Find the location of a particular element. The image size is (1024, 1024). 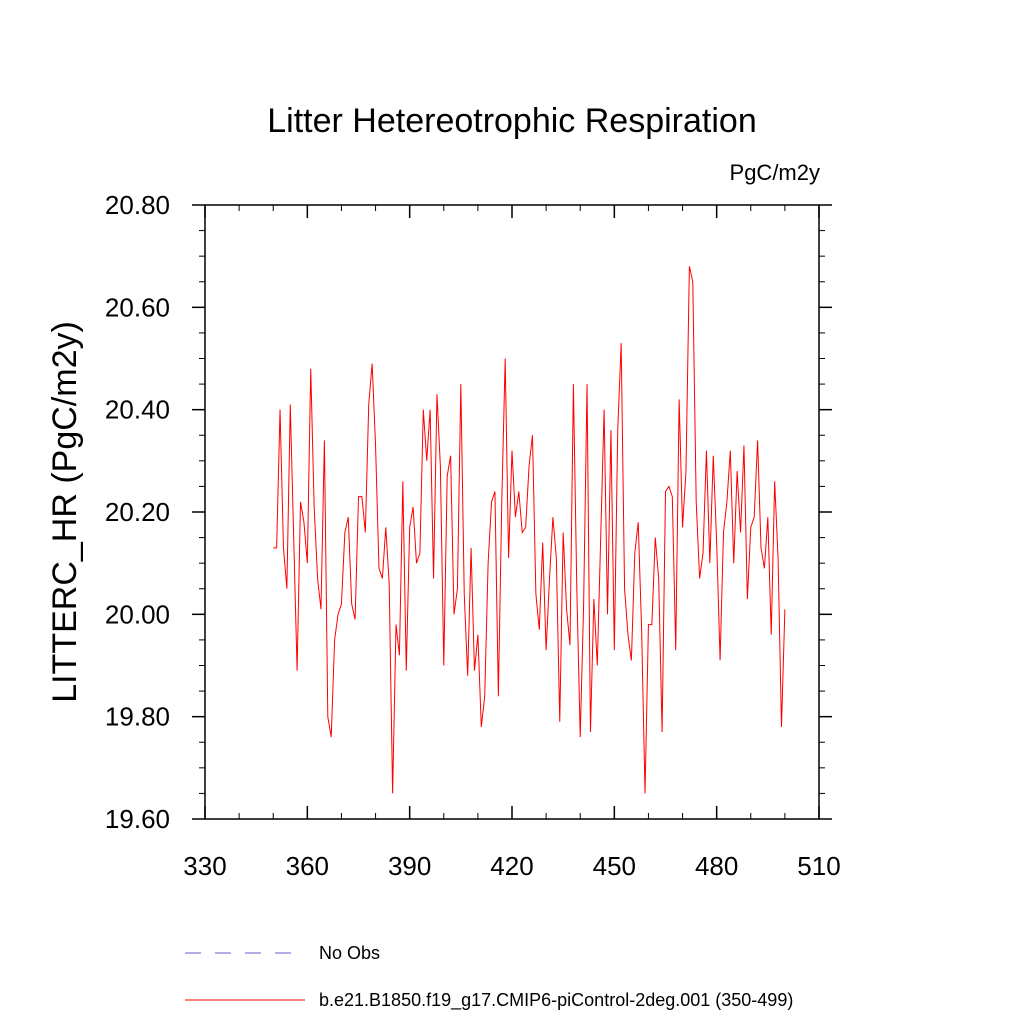

y-tick-label: 20.80 is located at coordinates (137, 205).